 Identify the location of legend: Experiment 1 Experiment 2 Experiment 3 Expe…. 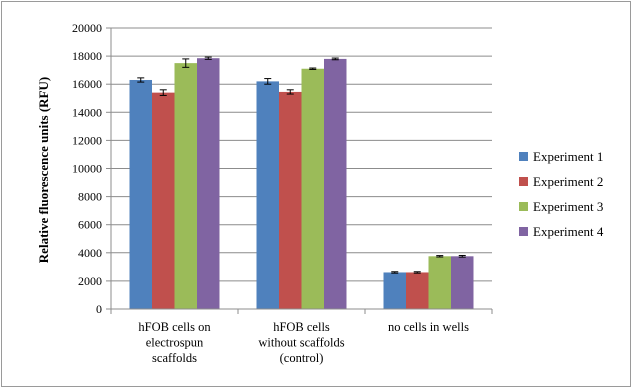
(561, 194).